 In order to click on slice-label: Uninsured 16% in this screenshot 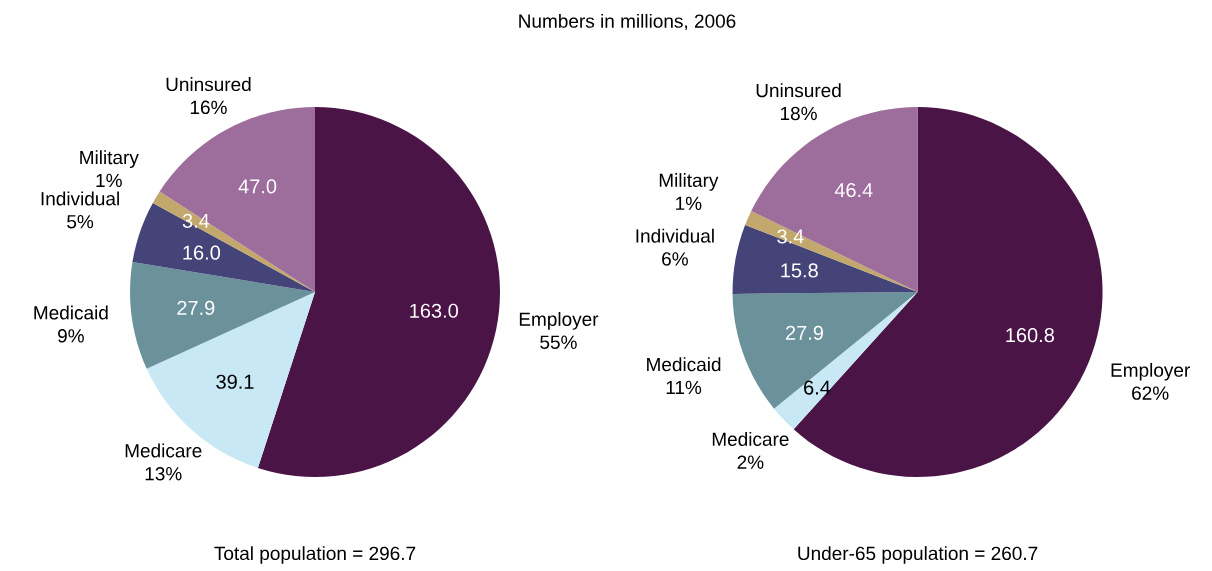, I will do `click(208, 96)`.